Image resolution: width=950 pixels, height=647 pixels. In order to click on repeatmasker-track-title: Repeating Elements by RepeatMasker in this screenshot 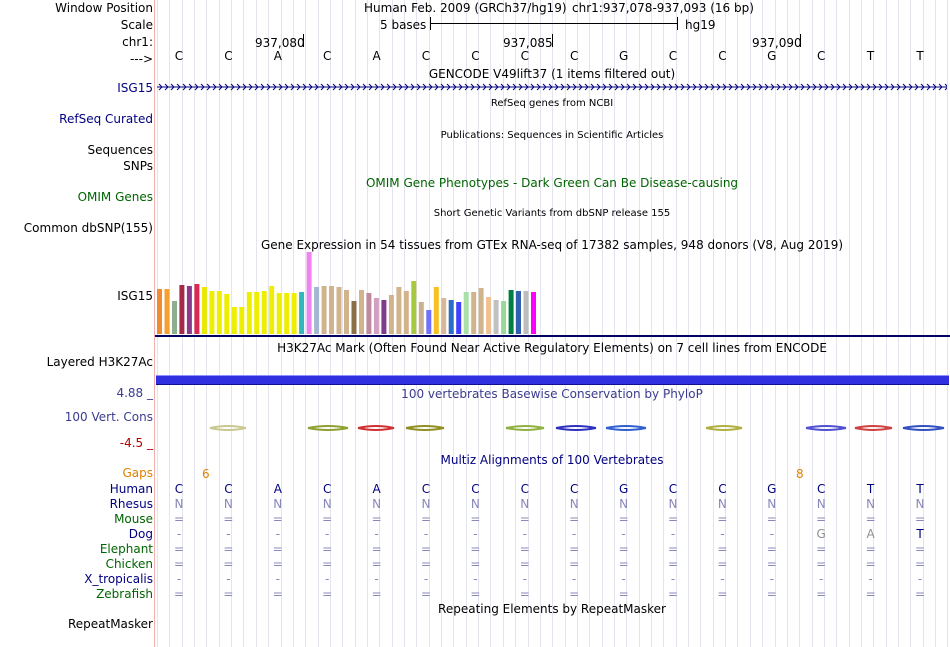, I will do `click(552, 609)`.